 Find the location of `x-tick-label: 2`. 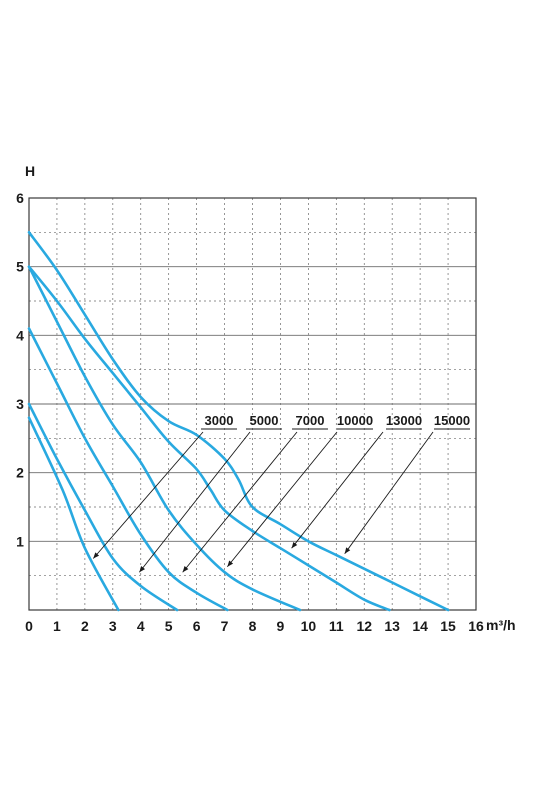

x-tick-label: 2 is located at coordinates (85, 626).